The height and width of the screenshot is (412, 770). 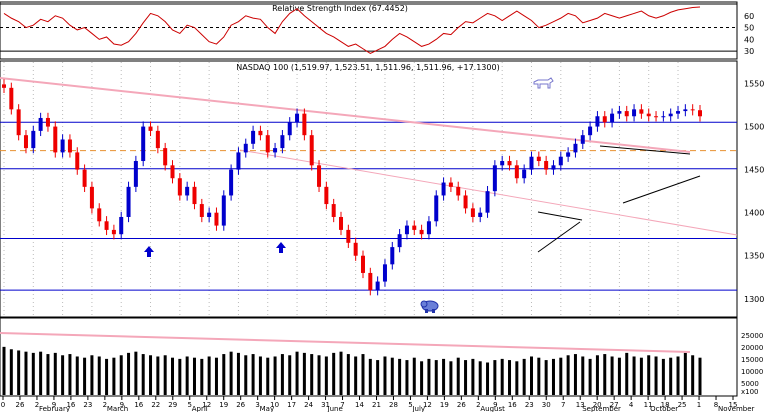 What do you see at coordinates (749, 39) in the screenshot?
I see `rsi-ytick-label: 40` at bounding box center [749, 39].